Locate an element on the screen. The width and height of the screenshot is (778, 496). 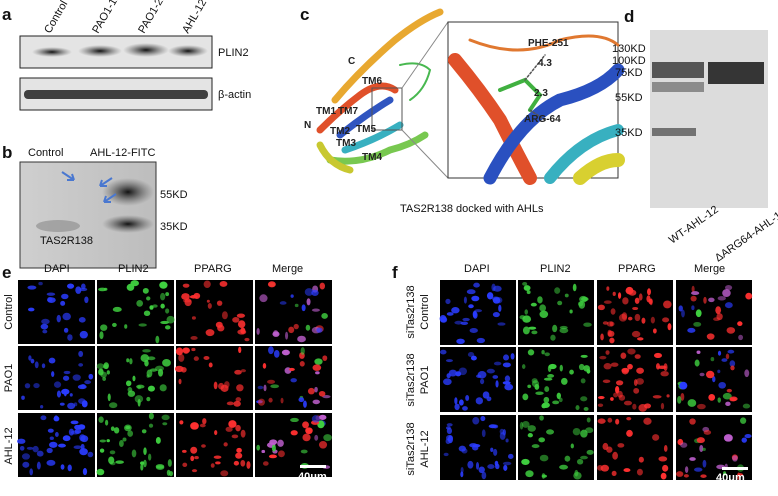
arrow is located at coordinates (110, 198).